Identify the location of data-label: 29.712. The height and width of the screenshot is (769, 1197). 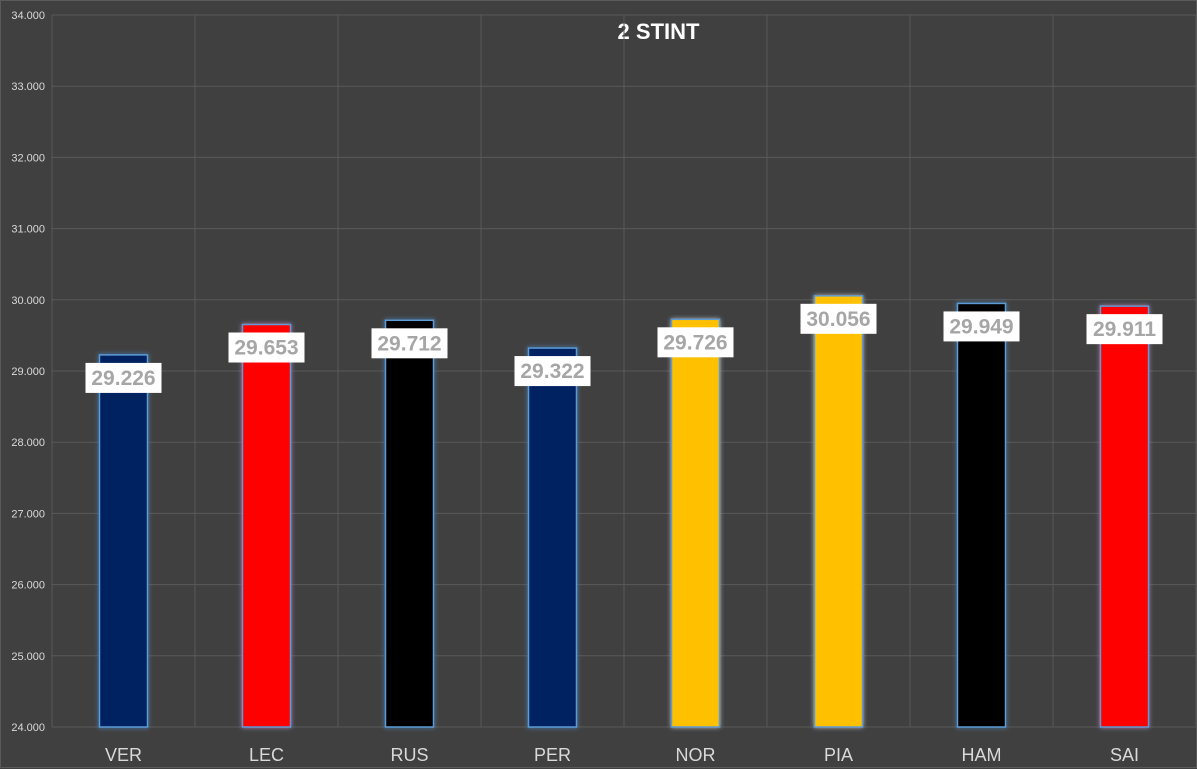
(409, 343).